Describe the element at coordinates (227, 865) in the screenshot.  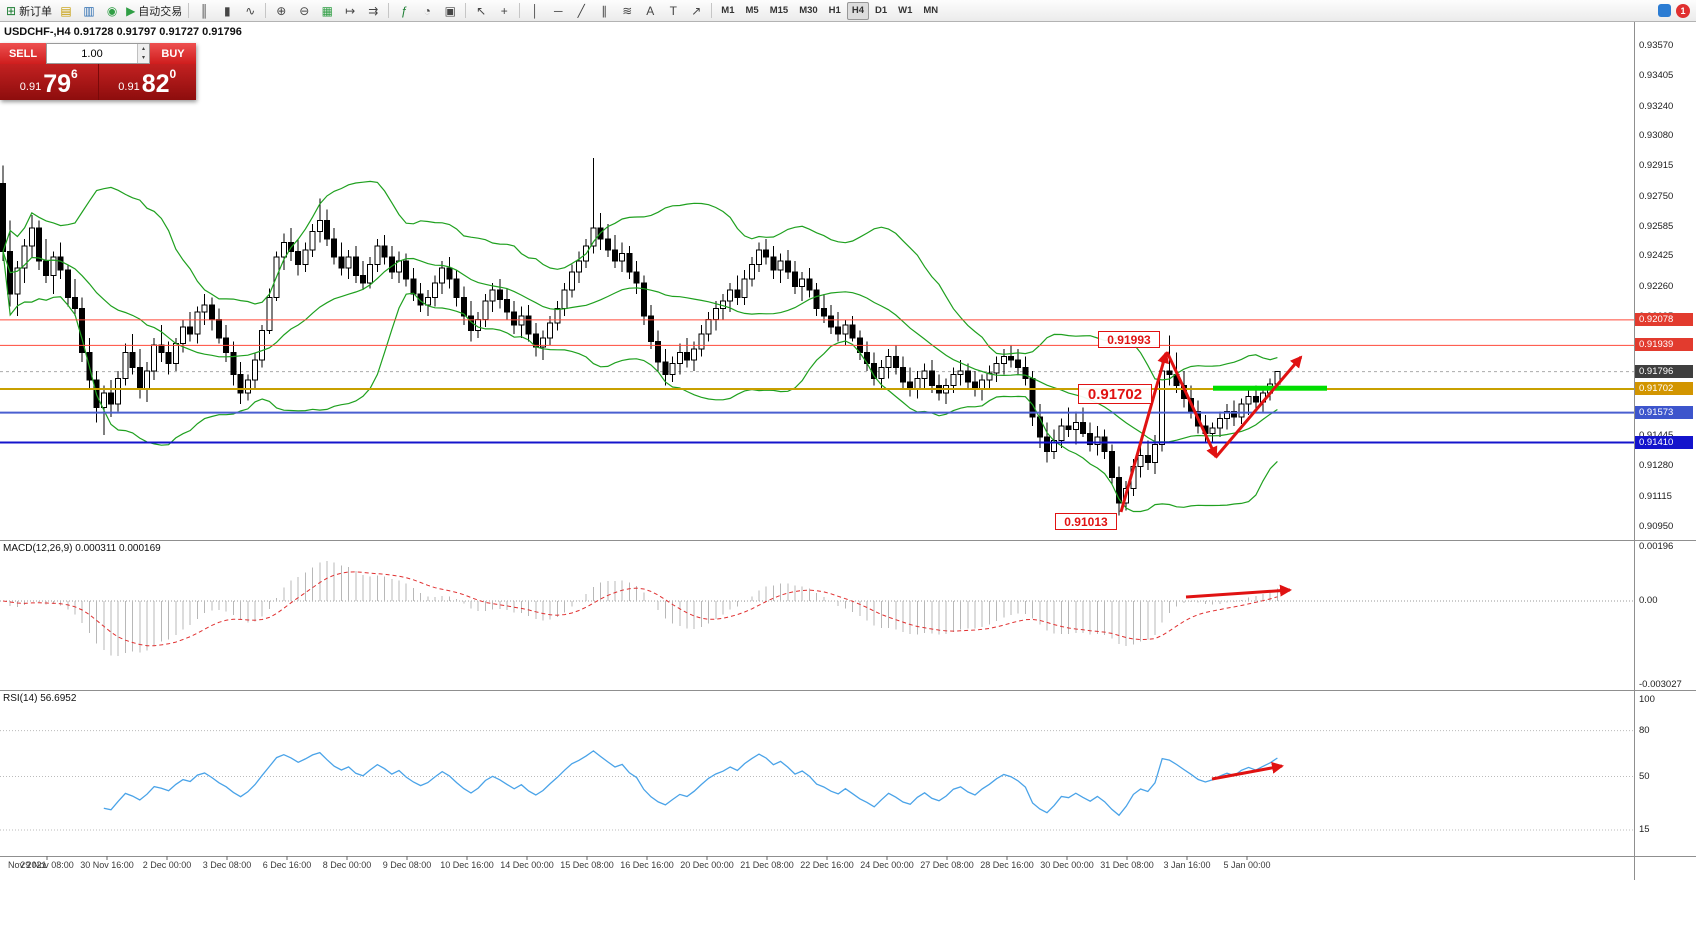
I see `time-label: 3 Dec 08:00` at that location.